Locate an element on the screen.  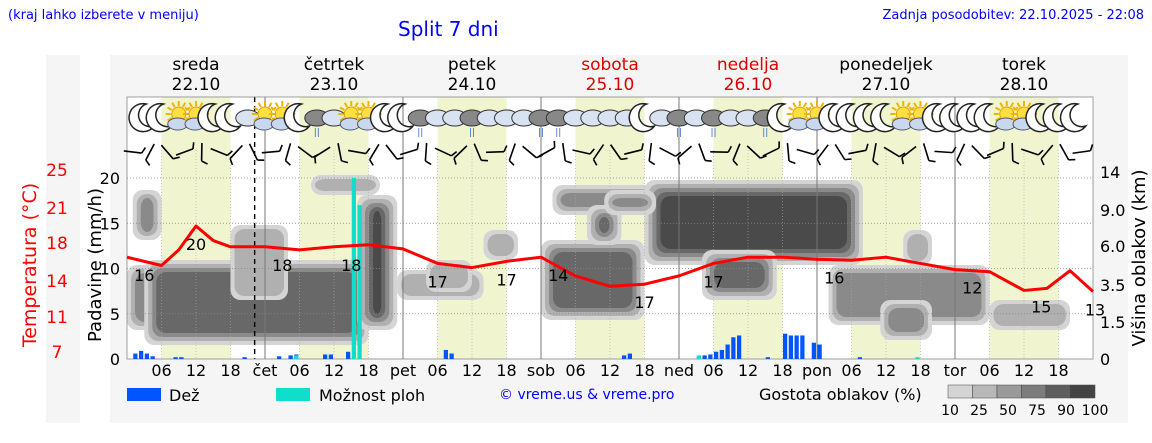
temperature-label: 18 is located at coordinates (282, 265).